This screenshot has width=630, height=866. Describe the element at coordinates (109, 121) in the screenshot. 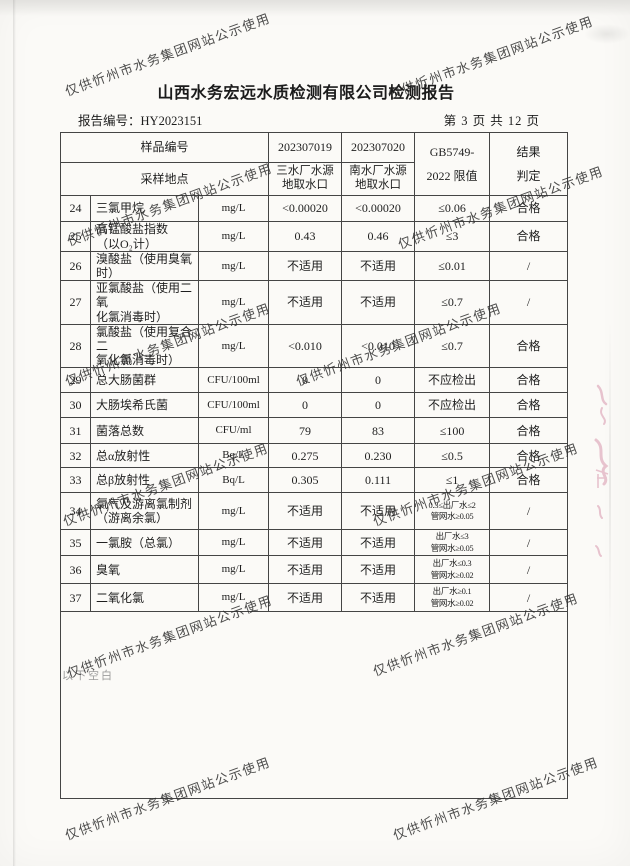

I see `report-number-label: 报告编号：` at that location.